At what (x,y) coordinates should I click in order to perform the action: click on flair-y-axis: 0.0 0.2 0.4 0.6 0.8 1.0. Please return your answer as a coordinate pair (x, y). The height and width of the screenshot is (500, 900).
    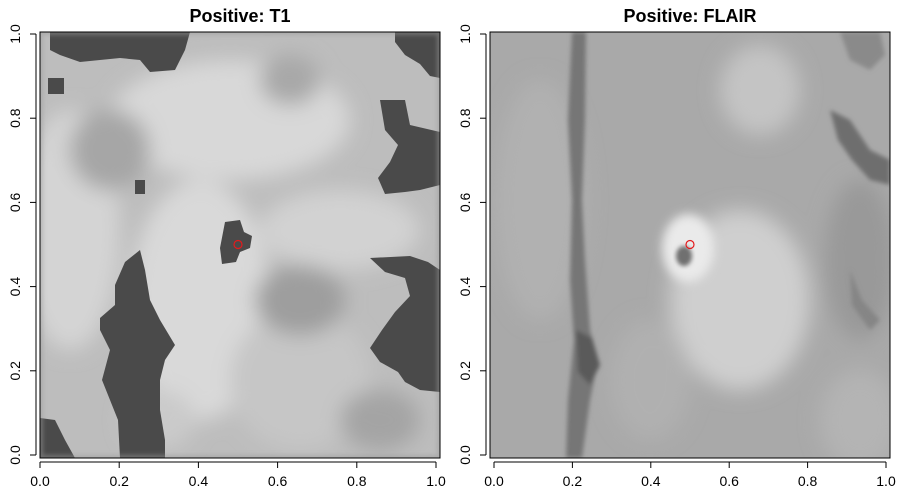
    Looking at the image, I should click on (472, 244).